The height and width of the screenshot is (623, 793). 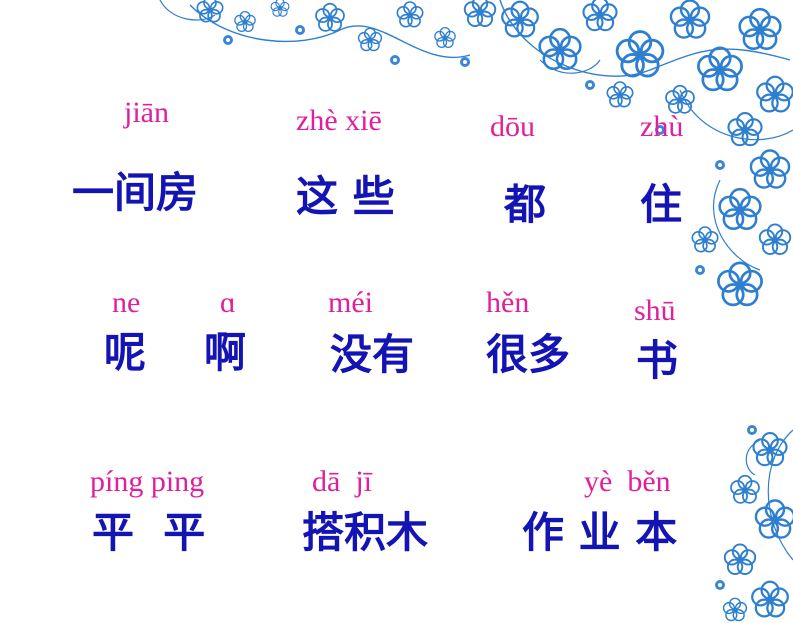 What do you see at coordinates (135, 192) in the screenshot?
I see `hanzi-yi-jian-fang: 一间房` at bounding box center [135, 192].